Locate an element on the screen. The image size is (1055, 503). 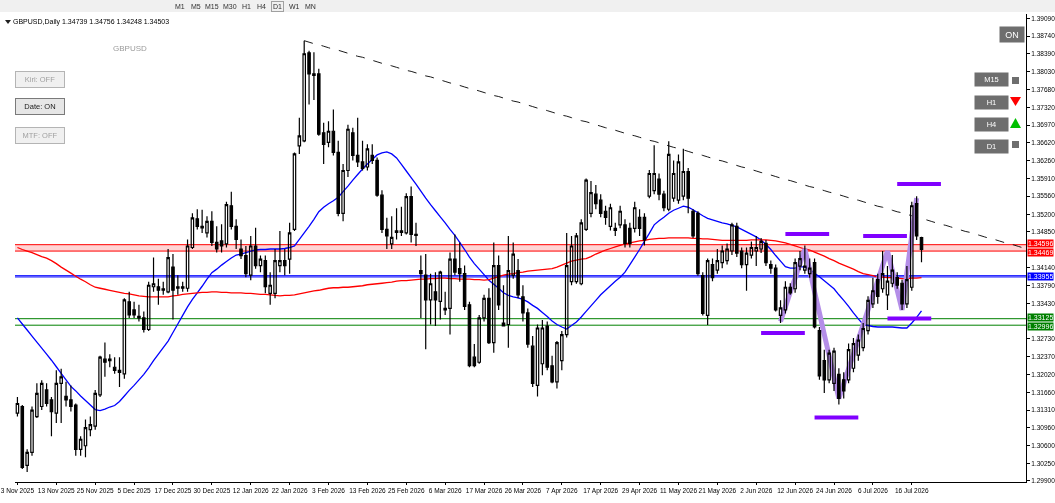
annotation: ON is located at coordinates (1012, 34).